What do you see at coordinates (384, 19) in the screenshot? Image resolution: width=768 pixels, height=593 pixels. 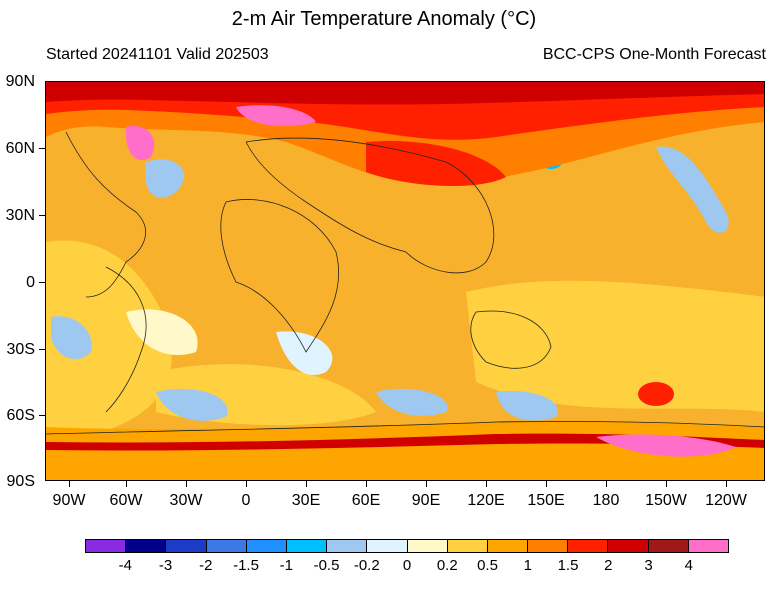 I see `map-title: 2-m Air Temperature Anomaly (°C)` at bounding box center [384, 19].